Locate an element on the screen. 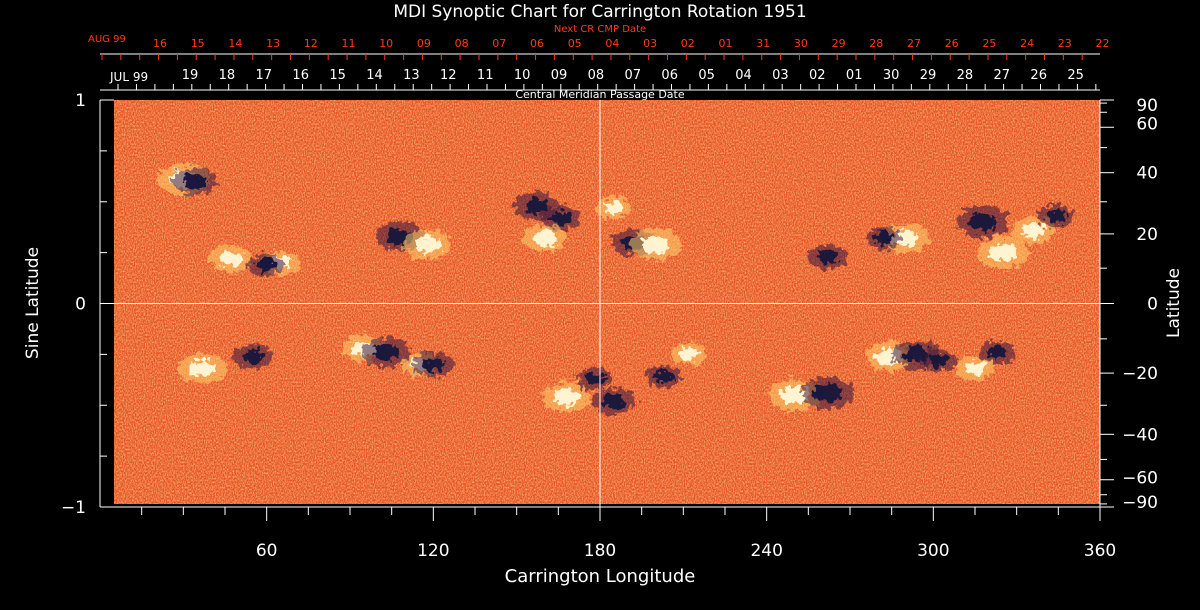 Image resolution: width=1200 pixels, height=610 pixels. cmp-day-label: 16 is located at coordinates (300, 75).